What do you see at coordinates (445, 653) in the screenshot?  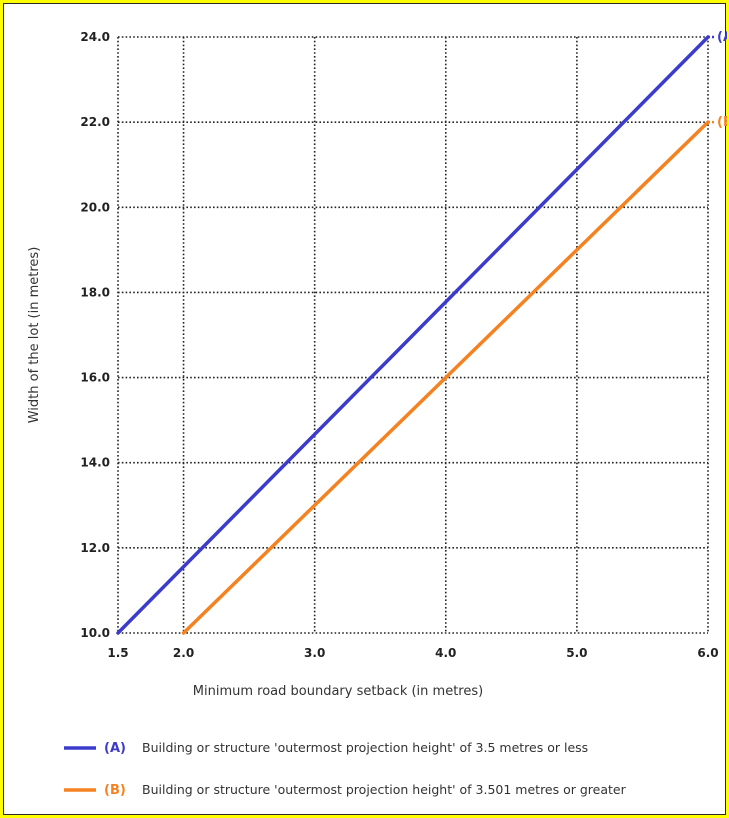 I see `x-tick-label: 4.0` at bounding box center [445, 653].